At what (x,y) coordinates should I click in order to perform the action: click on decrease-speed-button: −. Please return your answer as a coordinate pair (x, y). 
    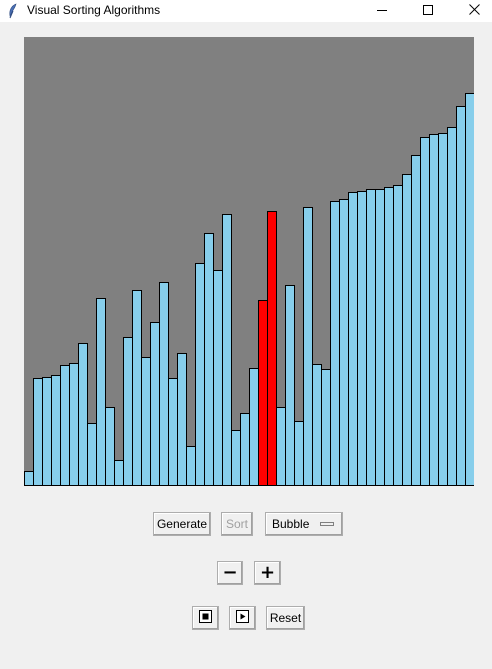
    Looking at the image, I should click on (230, 573).